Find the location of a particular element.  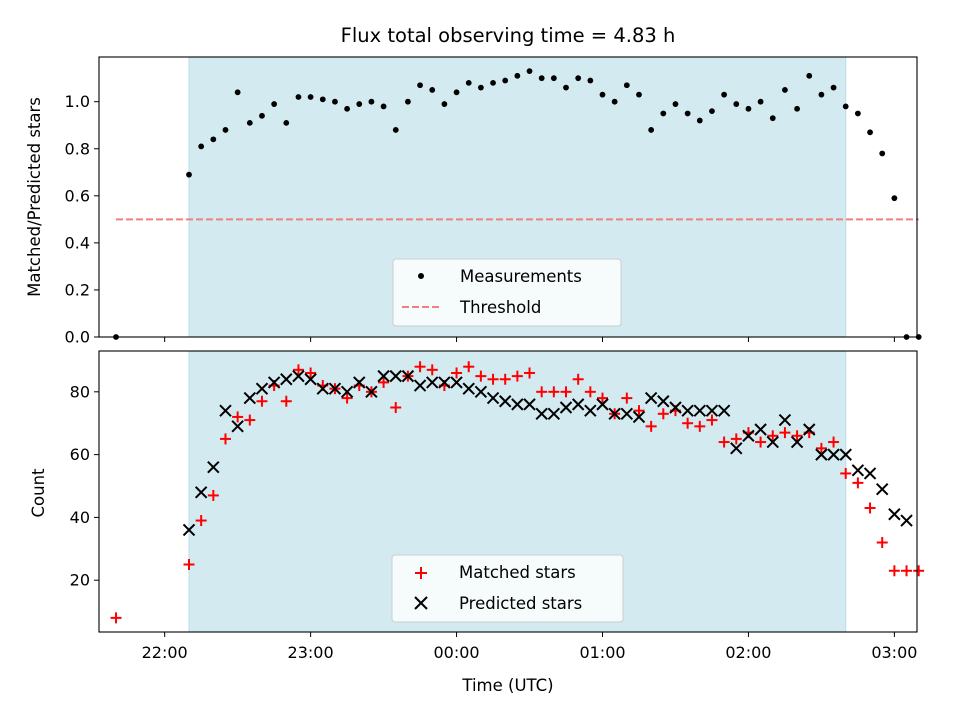

legend-predicted-marker is located at coordinates (421, 603).